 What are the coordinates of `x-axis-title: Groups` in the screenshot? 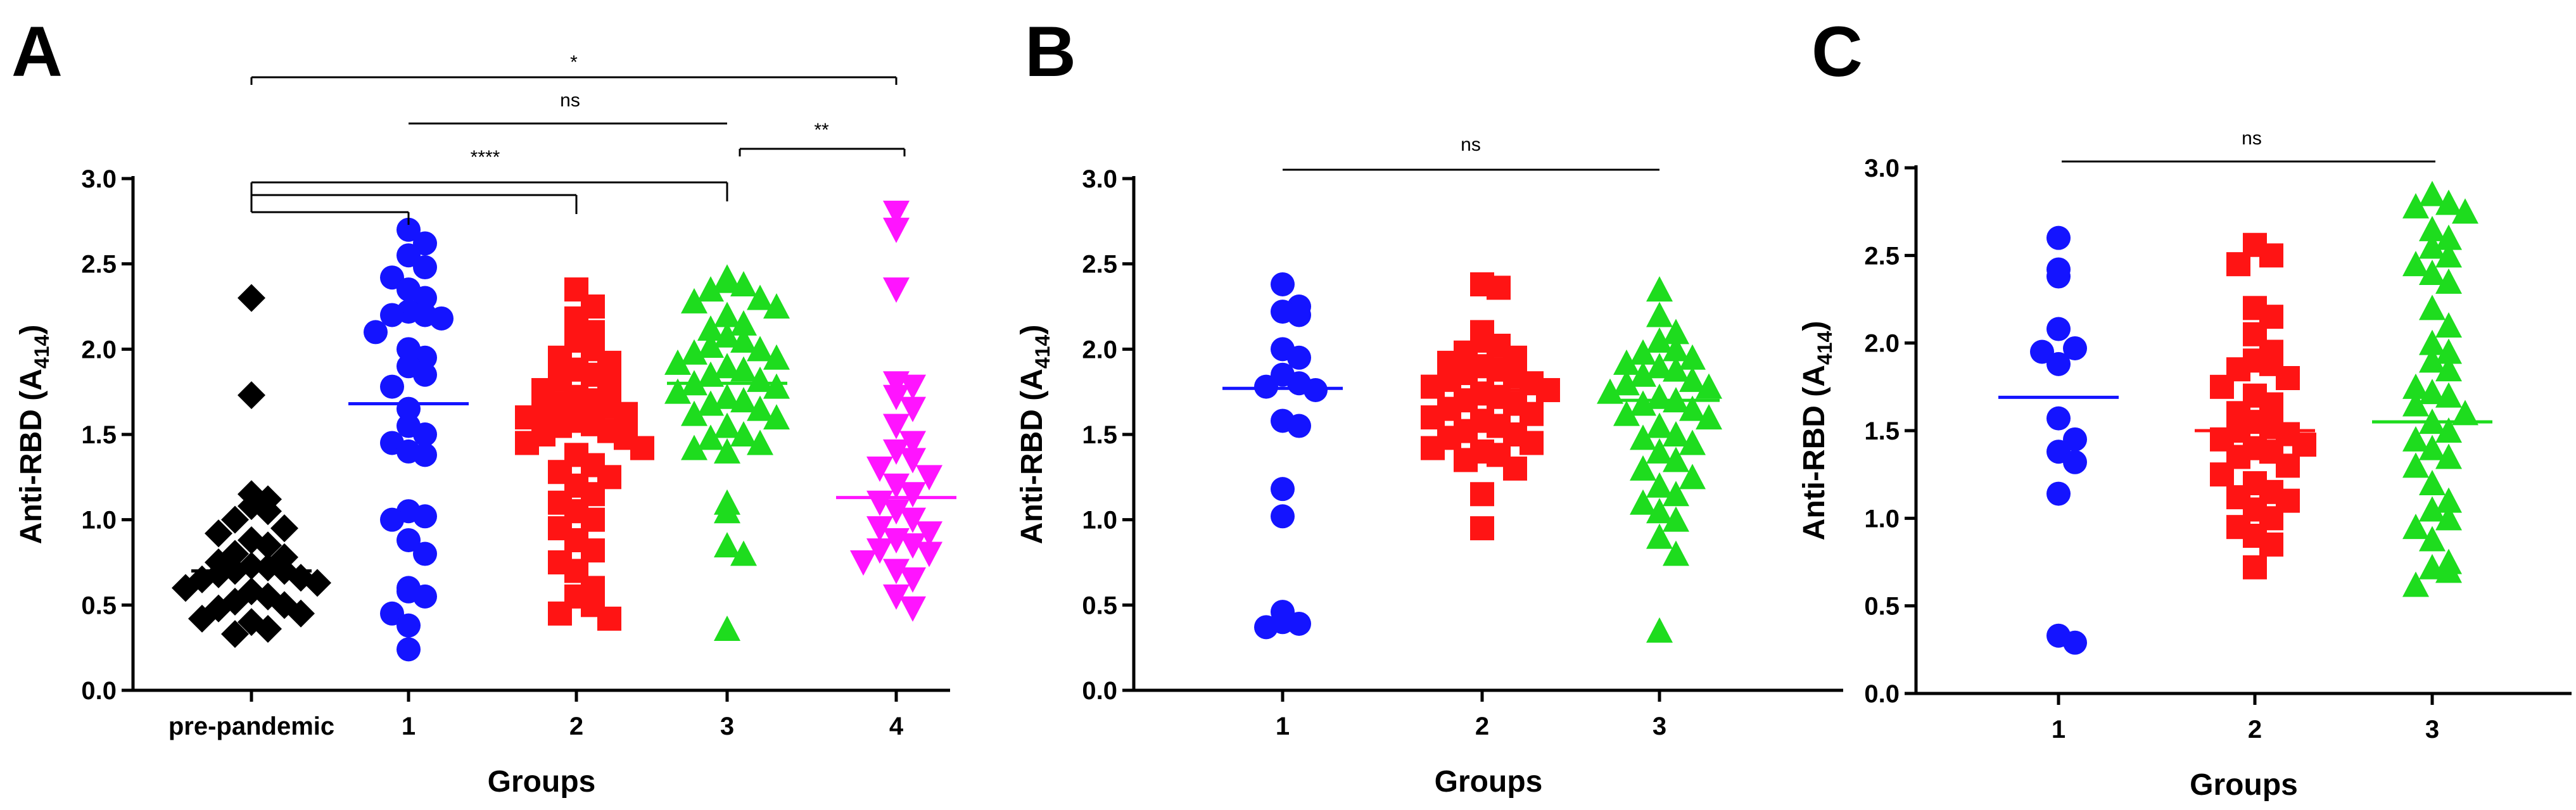 It's located at (2244, 785).